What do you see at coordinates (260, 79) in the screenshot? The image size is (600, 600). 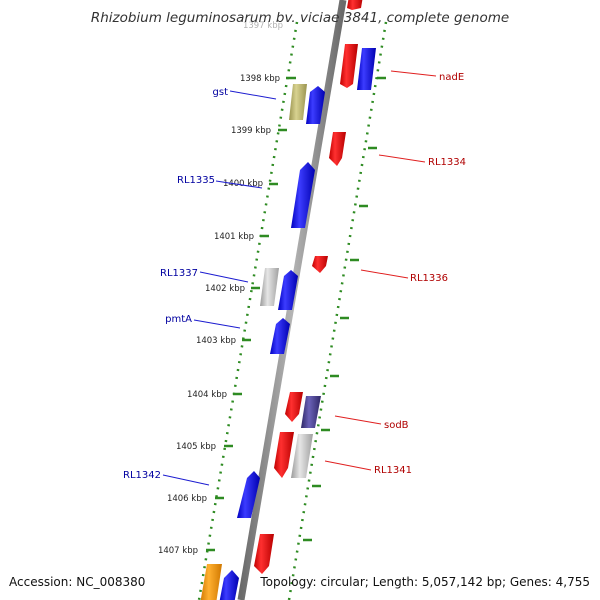 I see `kbp-label: 1398 kbp` at bounding box center [260, 79].